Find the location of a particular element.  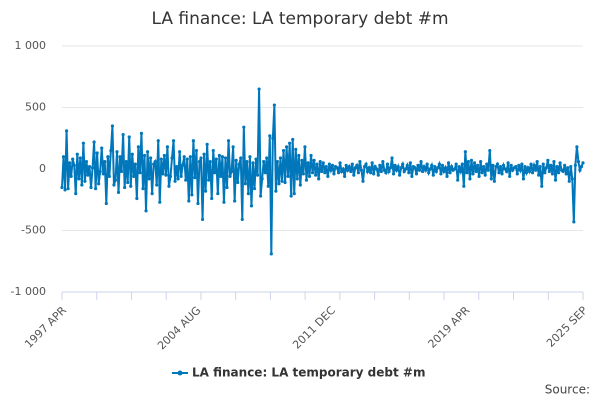

x-tick-label: 2011 DEC is located at coordinates (314, 328).